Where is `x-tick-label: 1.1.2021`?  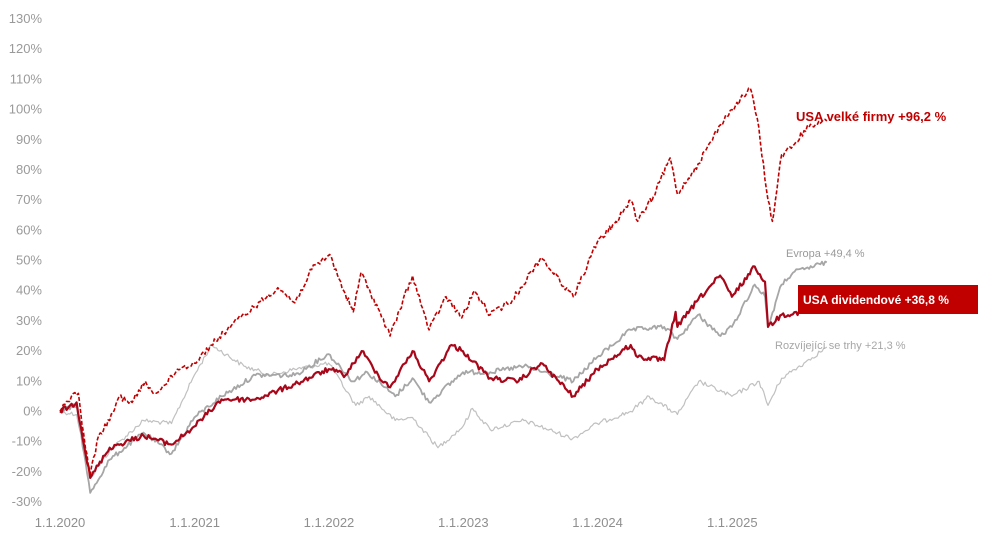 x-tick-label: 1.1.2021 is located at coordinates (194, 522).